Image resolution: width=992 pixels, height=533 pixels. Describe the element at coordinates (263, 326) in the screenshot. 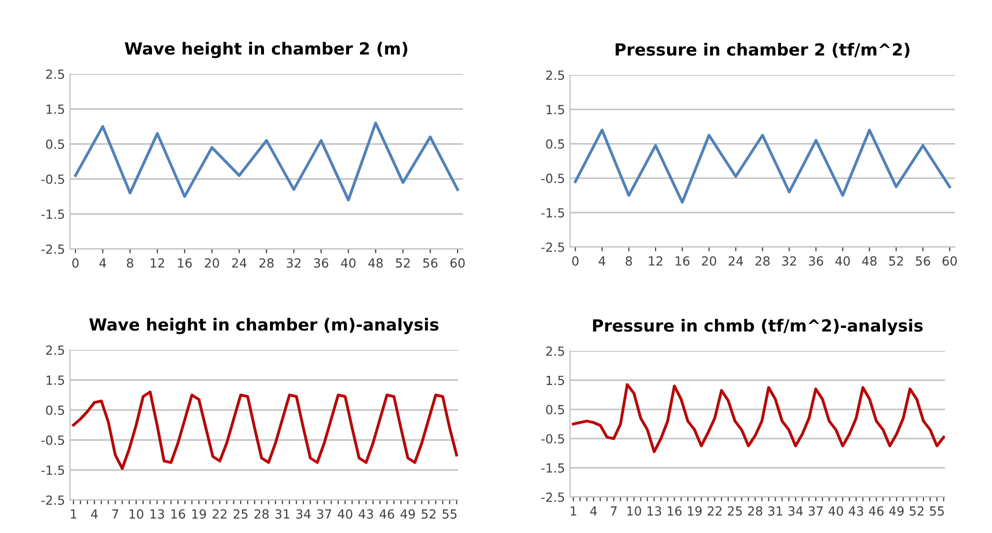

I see `chart-title: Wave height in chamber (m)-analysis` at that location.